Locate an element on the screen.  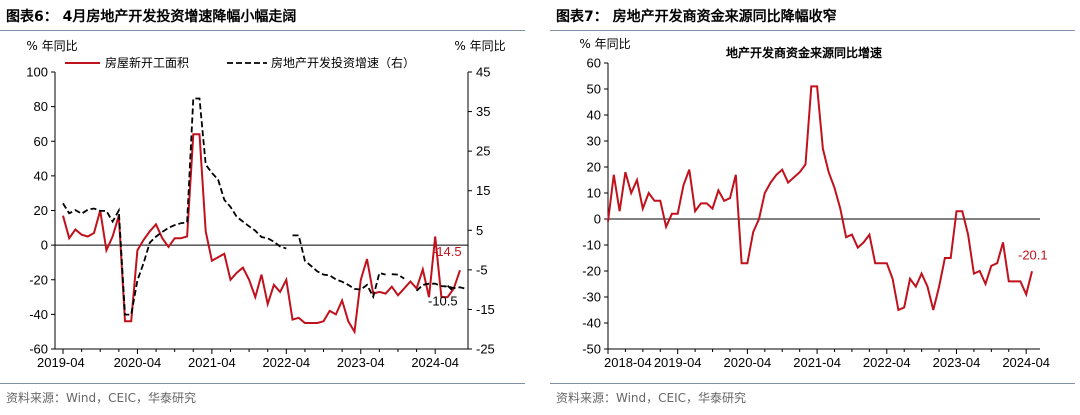
left-tick-label: -30 is located at coordinates (591, 297).